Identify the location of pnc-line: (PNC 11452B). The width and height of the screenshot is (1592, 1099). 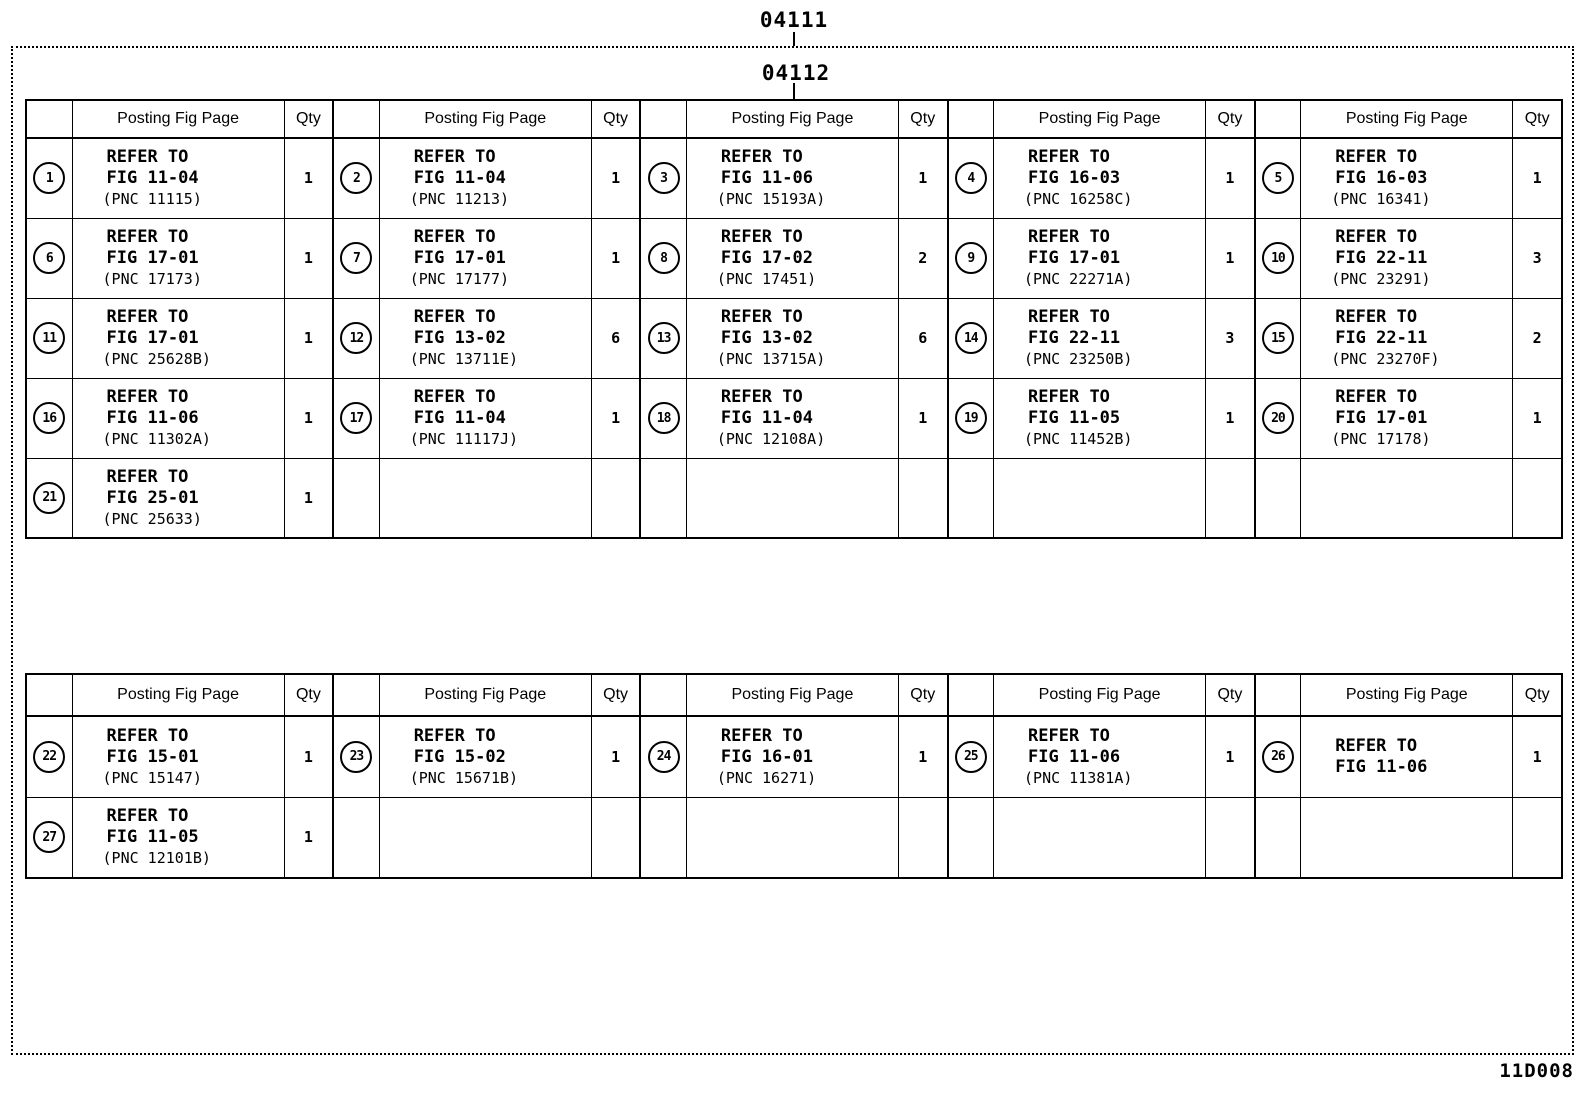
(1078, 439).